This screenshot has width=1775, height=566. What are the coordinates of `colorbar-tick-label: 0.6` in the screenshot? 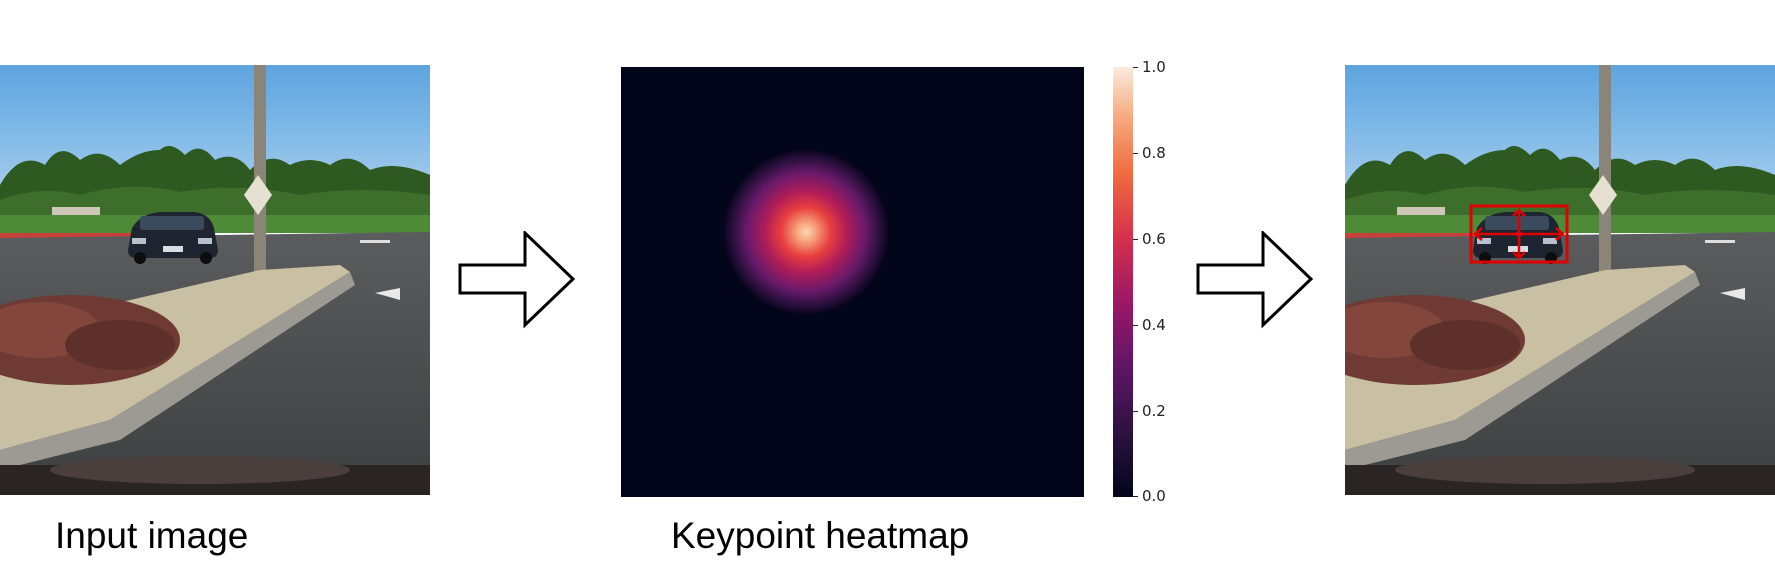 It's located at (1154, 239).